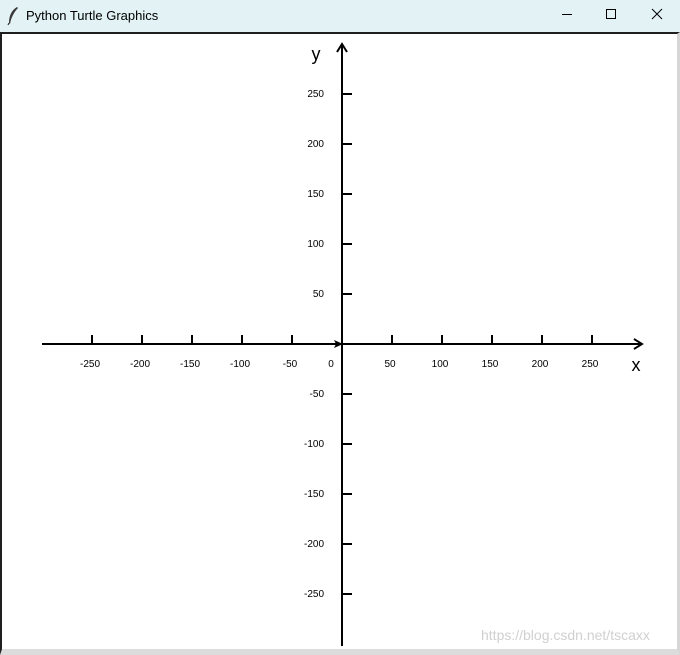 The width and height of the screenshot is (680, 655). I want to click on x-axis-label: x, so click(636, 365).